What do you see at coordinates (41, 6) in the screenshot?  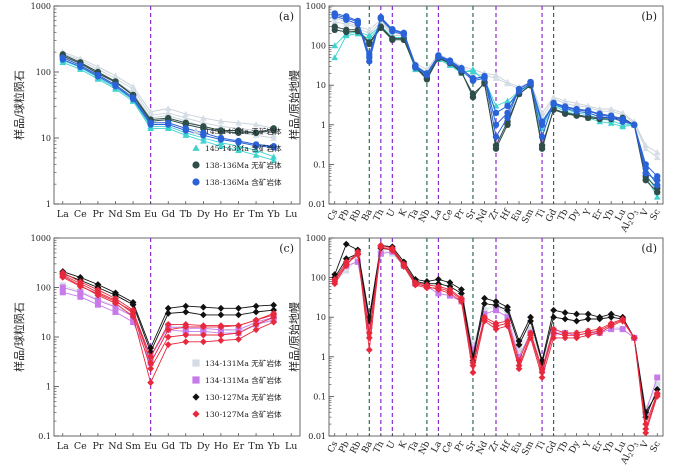 I see `y-tick-label: 1000` at bounding box center [41, 6].